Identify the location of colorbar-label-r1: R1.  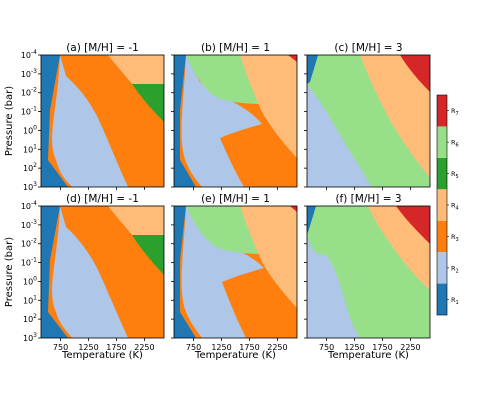
(455, 301).